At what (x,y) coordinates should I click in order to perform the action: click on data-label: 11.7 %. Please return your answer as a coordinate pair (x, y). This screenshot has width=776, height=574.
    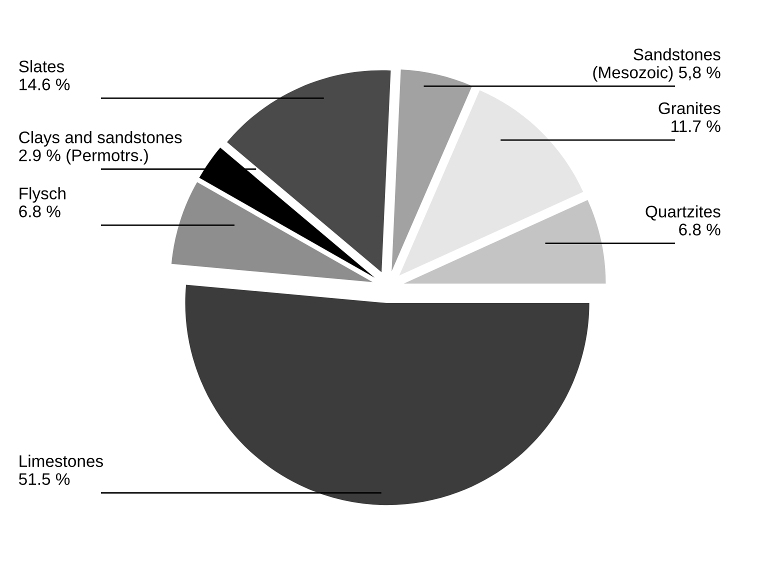
    Looking at the image, I should click on (696, 126).